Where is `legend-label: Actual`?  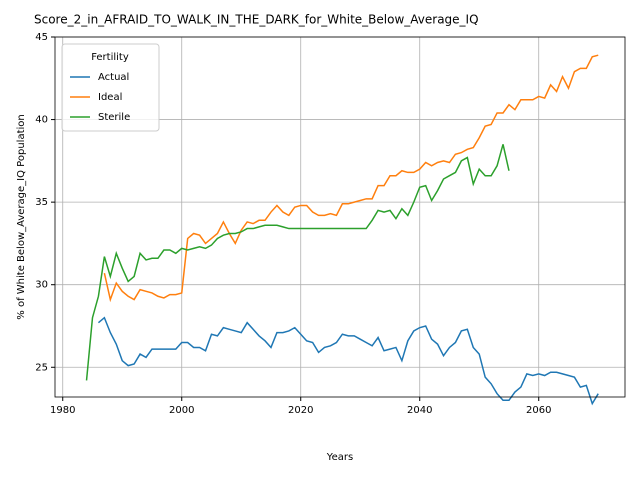 legend-label: Actual is located at coordinates (113, 77).